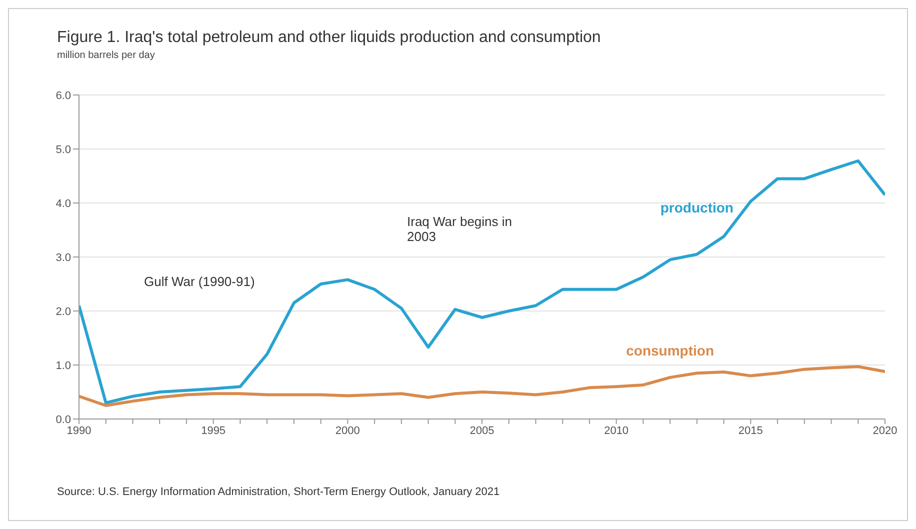 This screenshot has width=916, height=529. Describe the element at coordinates (63, 366) in the screenshot. I see `y-tick-label: 1.0` at that location.